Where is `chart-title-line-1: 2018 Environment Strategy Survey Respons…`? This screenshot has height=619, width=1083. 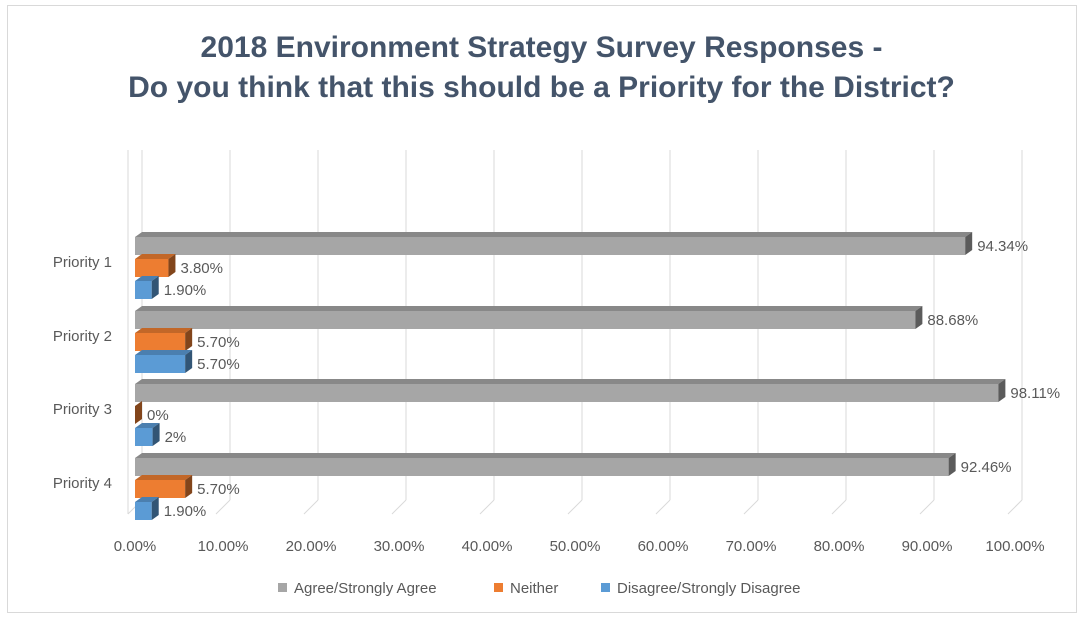 chart-title-line-1: 2018 Environment Strategy Survey Respons… is located at coordinates (541, 47).